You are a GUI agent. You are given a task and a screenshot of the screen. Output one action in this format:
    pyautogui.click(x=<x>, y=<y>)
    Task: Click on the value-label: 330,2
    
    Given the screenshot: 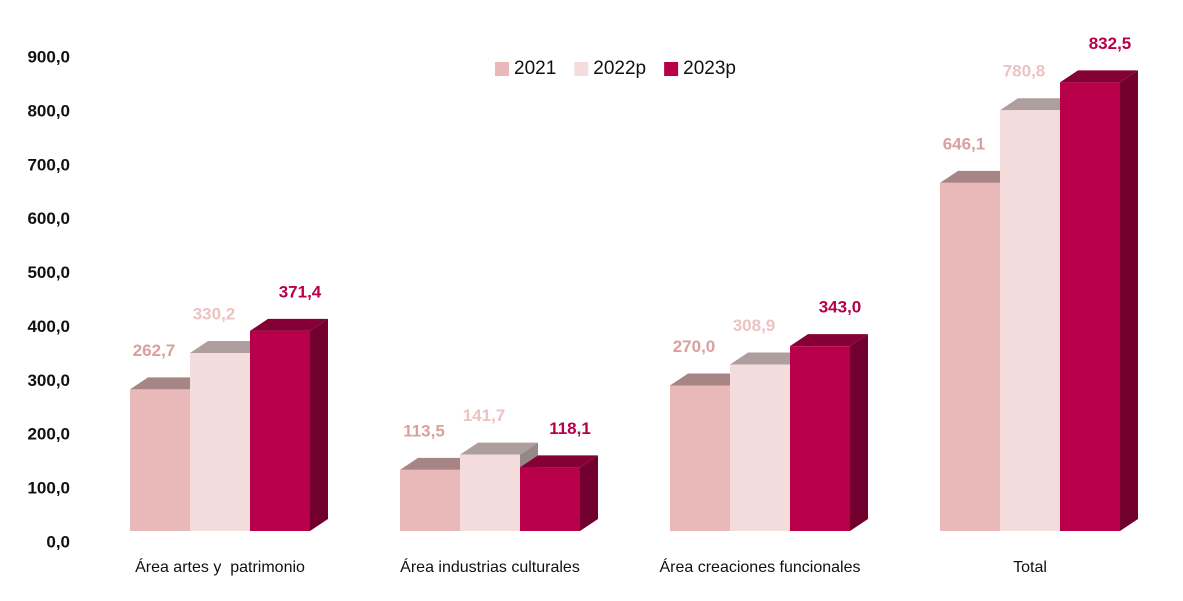 What is the action you would take?
    pyautogui.click(x=214, y=314)
    